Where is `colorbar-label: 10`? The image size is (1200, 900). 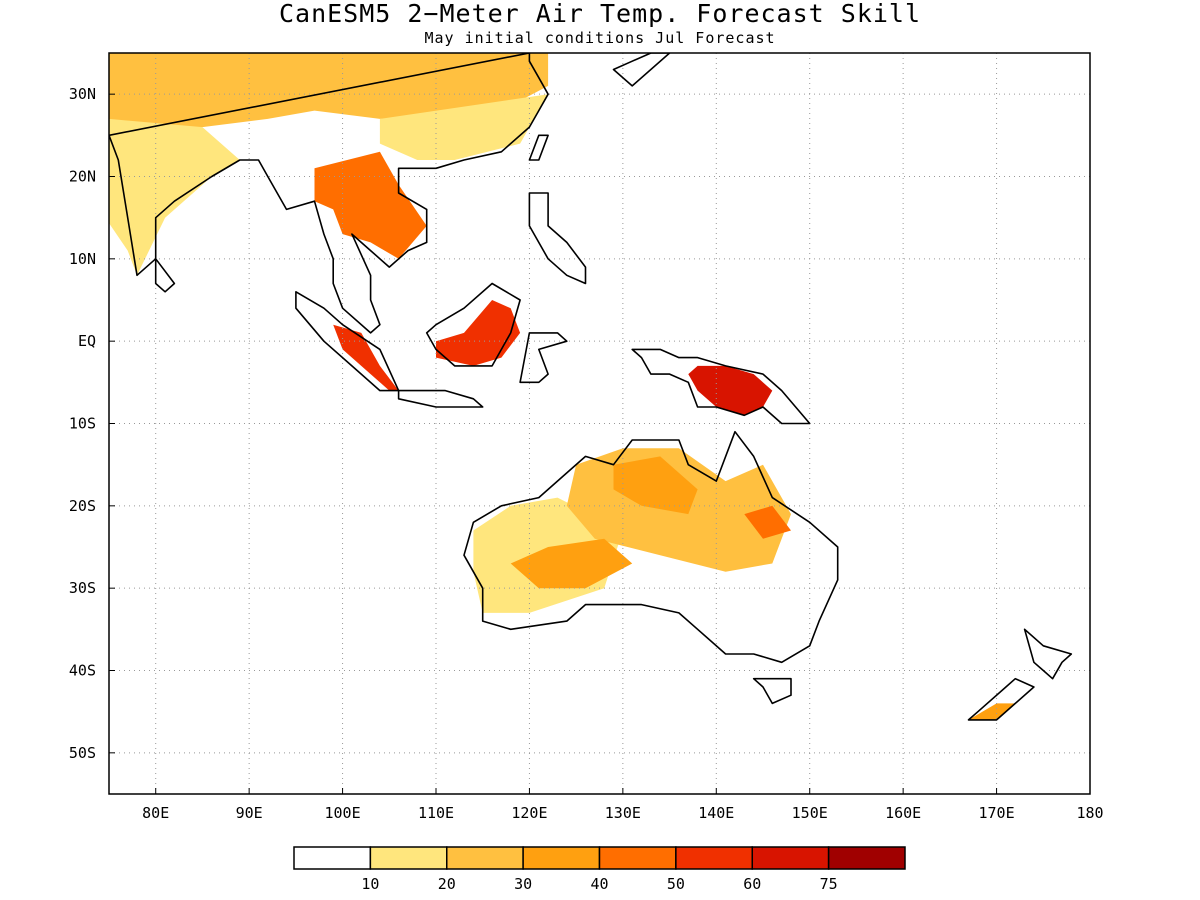
colorbar-label: 10 is located at coordinates (370, 884).